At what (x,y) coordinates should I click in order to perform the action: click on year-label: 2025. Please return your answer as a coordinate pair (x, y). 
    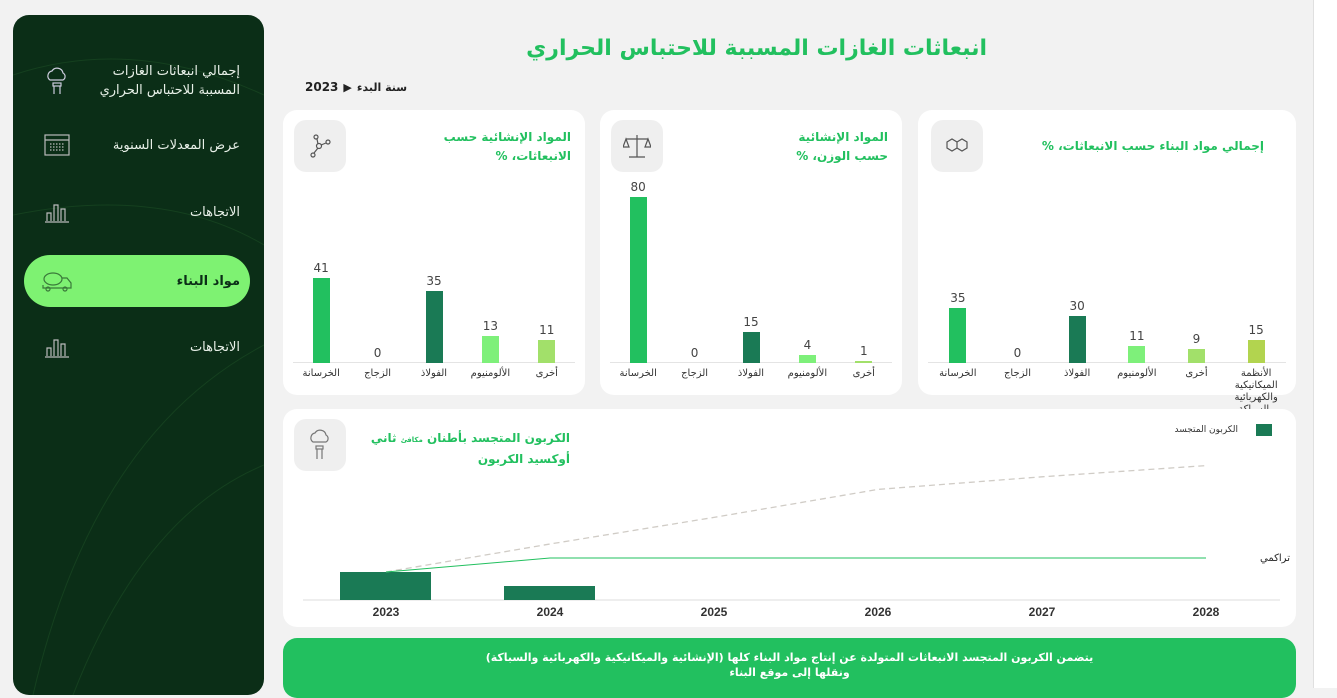
    Looking at the image, I should click on (714, 612).